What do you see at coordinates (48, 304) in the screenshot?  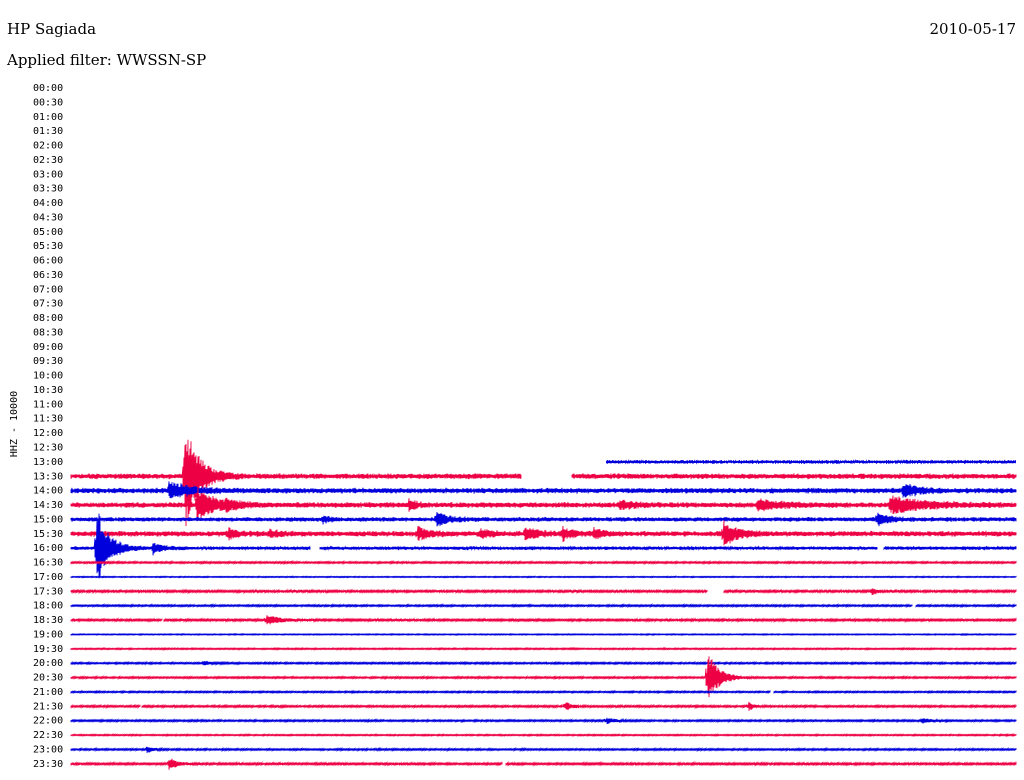 I see `time-label-0730: 07:30` at bounding box center [48, 304].